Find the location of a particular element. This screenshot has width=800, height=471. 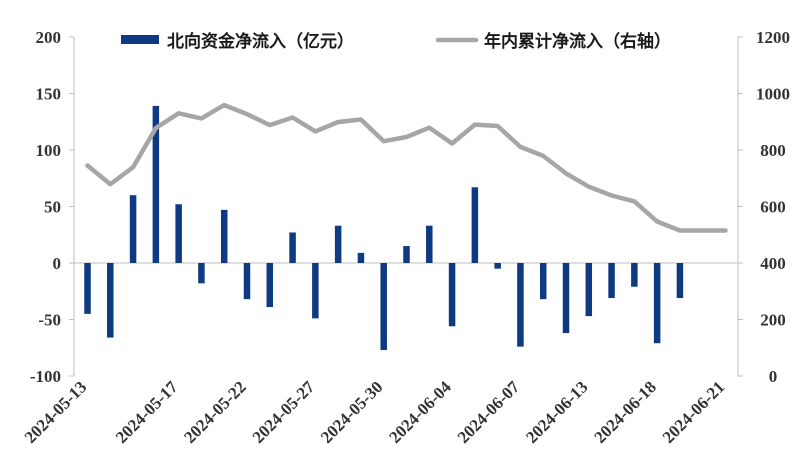

x-tick-label: 2024-06-04 is located at coordinates (420, 412).